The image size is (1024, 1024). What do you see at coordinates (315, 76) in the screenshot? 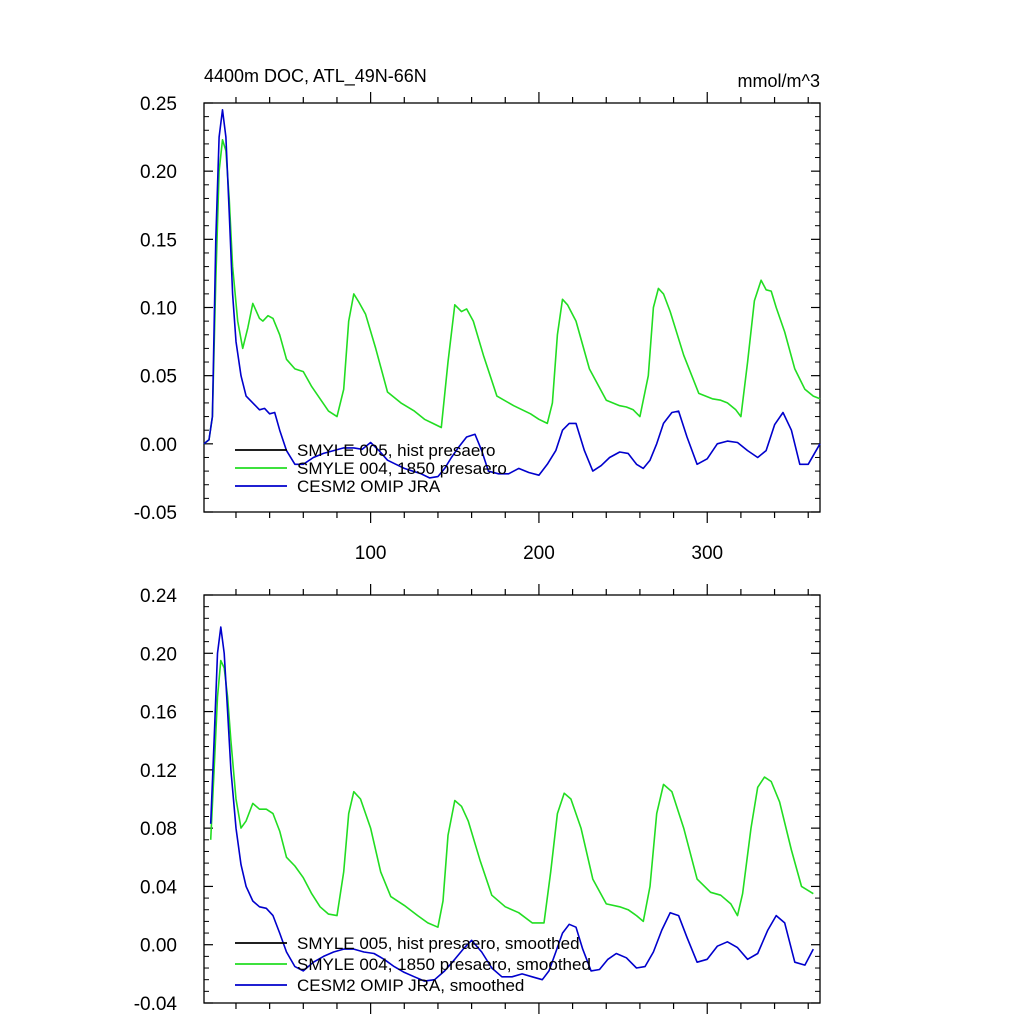
I see `top-panel-title: 4400m DOC, ATL_49N-66N` at bounding box center [315, 76].